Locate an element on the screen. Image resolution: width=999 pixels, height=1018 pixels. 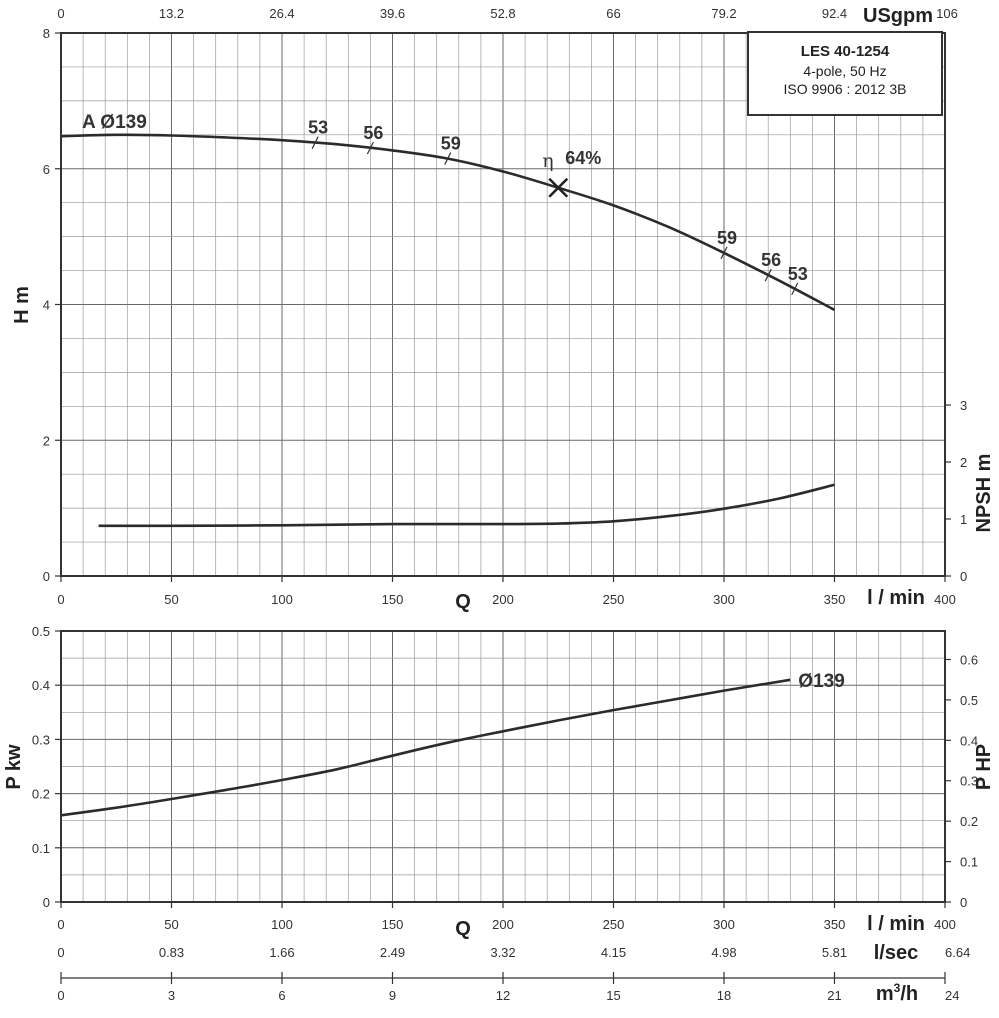
power-kw-tick-label: 0.4 is located at coordinates (41, 685).